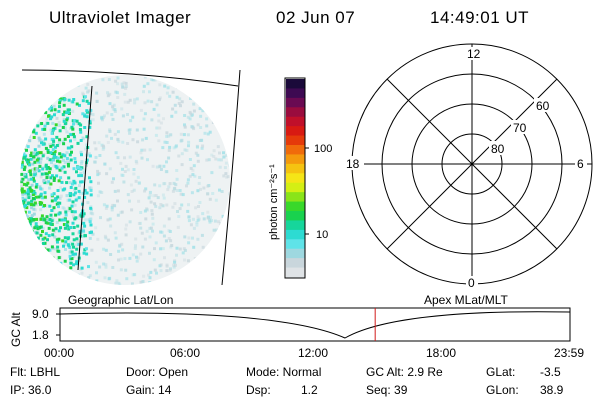  What do you see at coordinates (441, 353) in the screenshot?
I see `timeline-x-tick-label: 18:00` at bounding box center [441, 353].